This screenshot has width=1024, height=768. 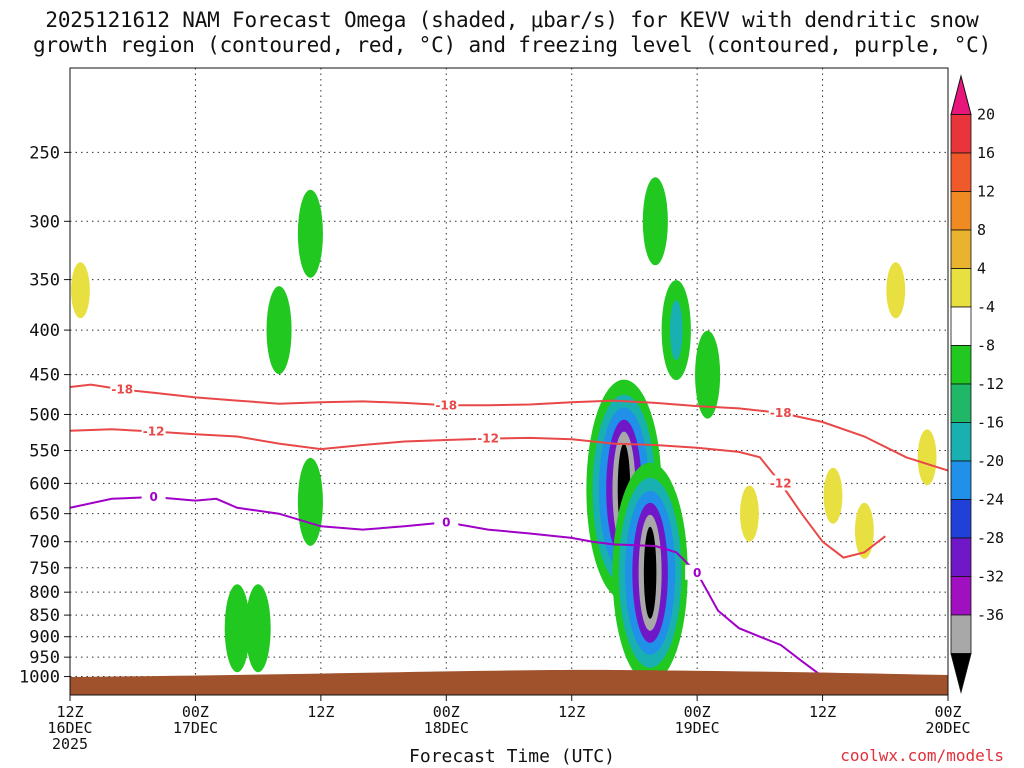 What do you see at coordinates (446, 728) in the screenshot?
I see `x-tick-label: 18DEC` at bounding box center [446, 728].